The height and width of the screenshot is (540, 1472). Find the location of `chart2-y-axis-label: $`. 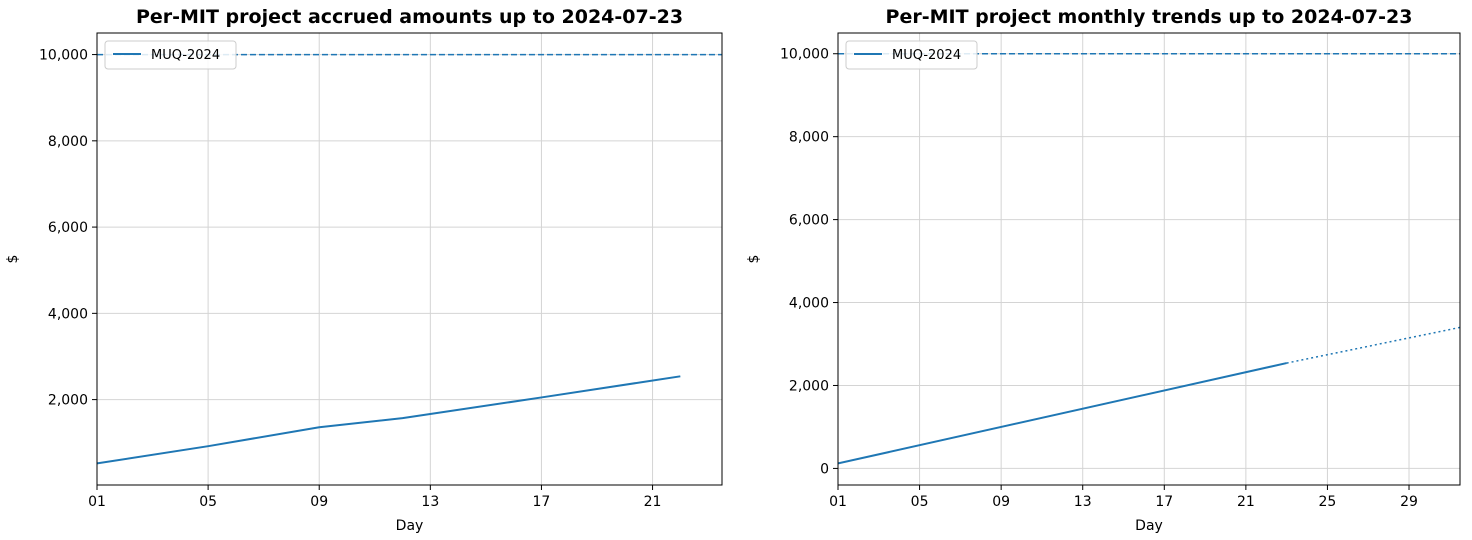

chart2-y-axis-label: $ is located at coordinates (754, 259).